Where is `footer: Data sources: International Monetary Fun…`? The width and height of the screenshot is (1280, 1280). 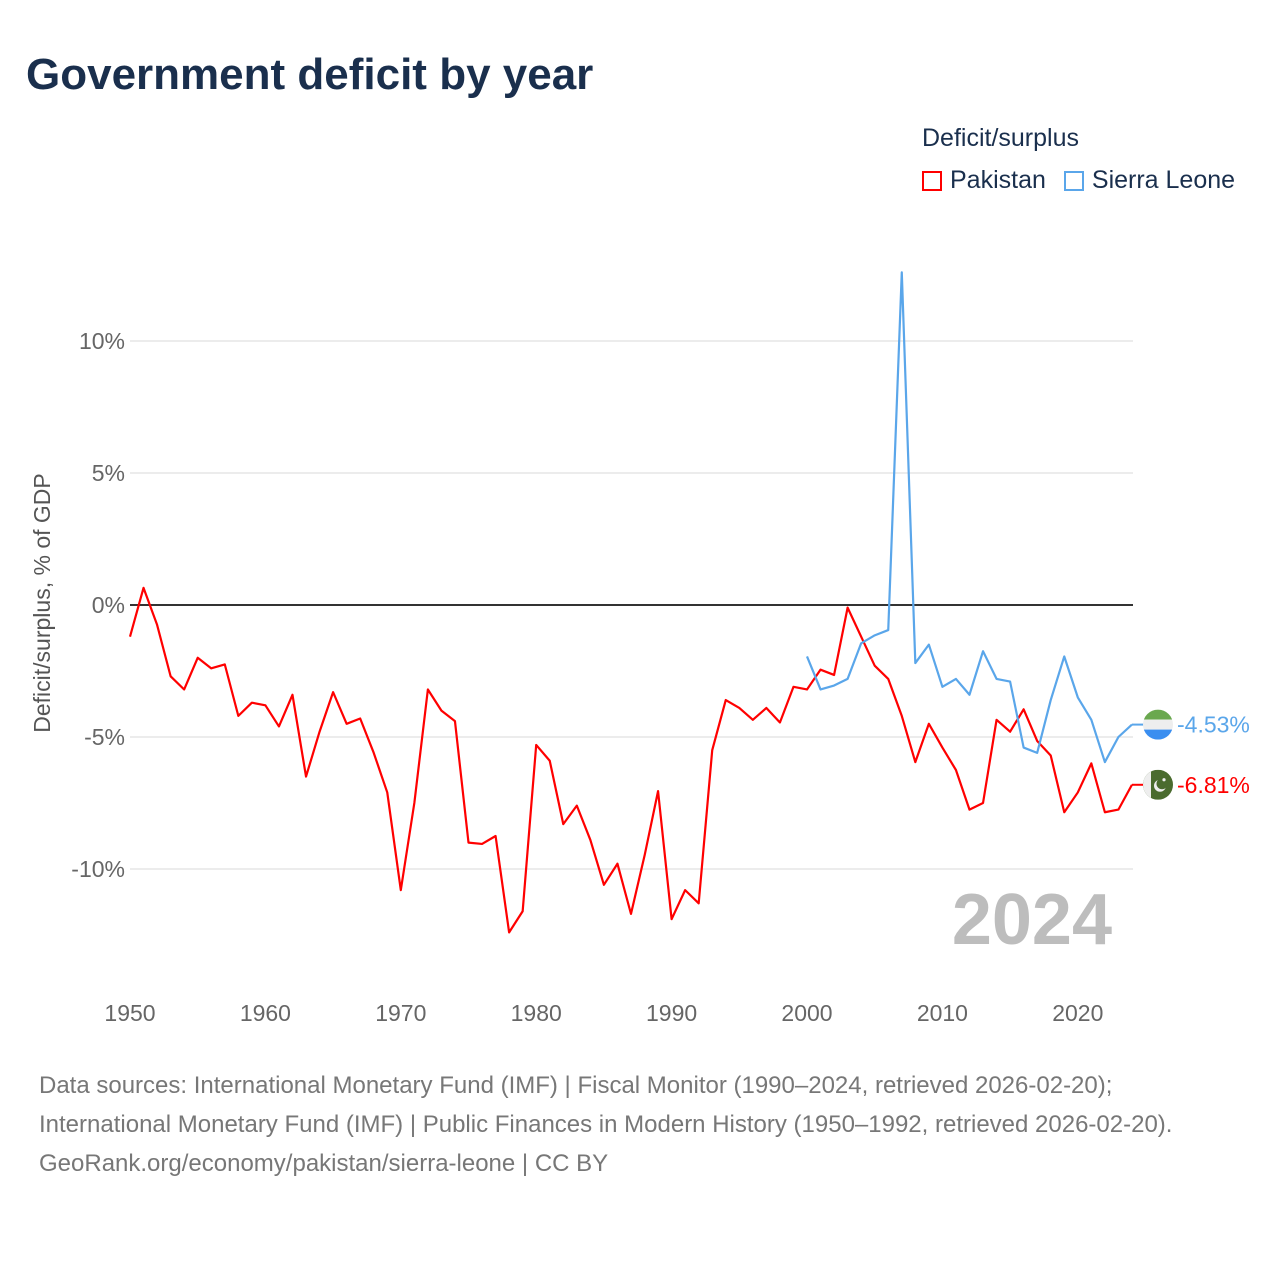
footer: Data sources: International Monetary Fun… is located at coordinates (639, 1124).